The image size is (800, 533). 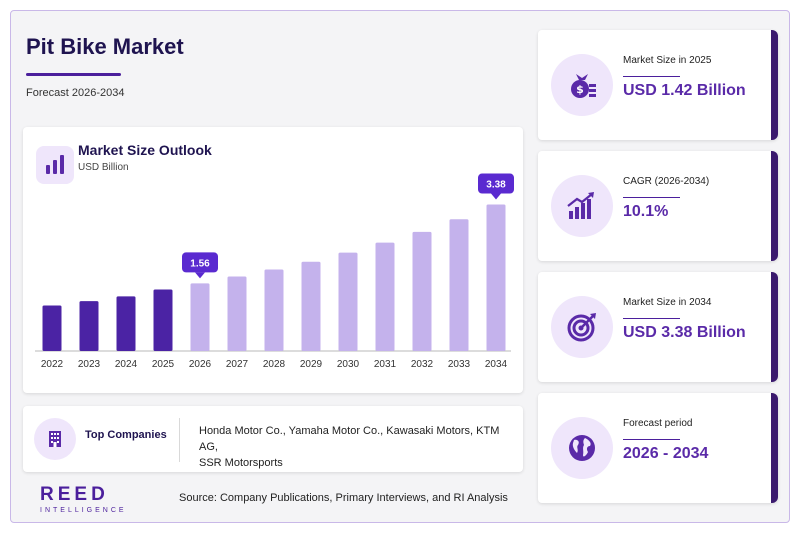 What do you see at coordinates (200, 317) in the screenshot?
I see `bar-2026` at bounding box center [200, 317].